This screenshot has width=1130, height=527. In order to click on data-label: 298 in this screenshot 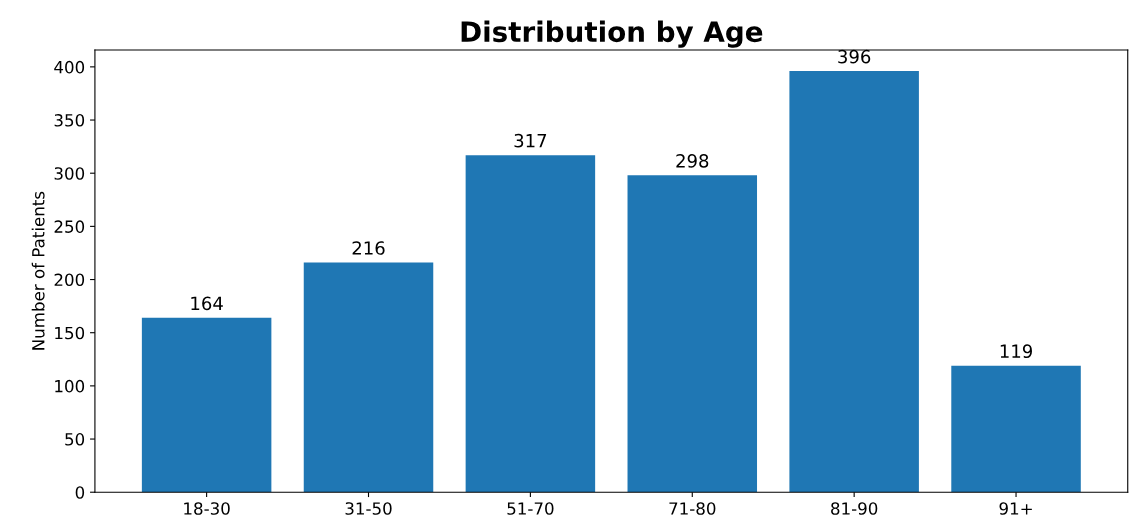, I will do `click(692, 161)`.